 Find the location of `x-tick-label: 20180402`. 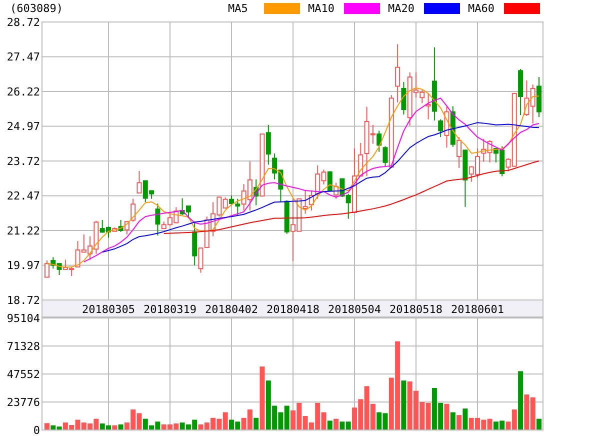

x-tick-label: 20180402 is located at coordinates (231, 309).